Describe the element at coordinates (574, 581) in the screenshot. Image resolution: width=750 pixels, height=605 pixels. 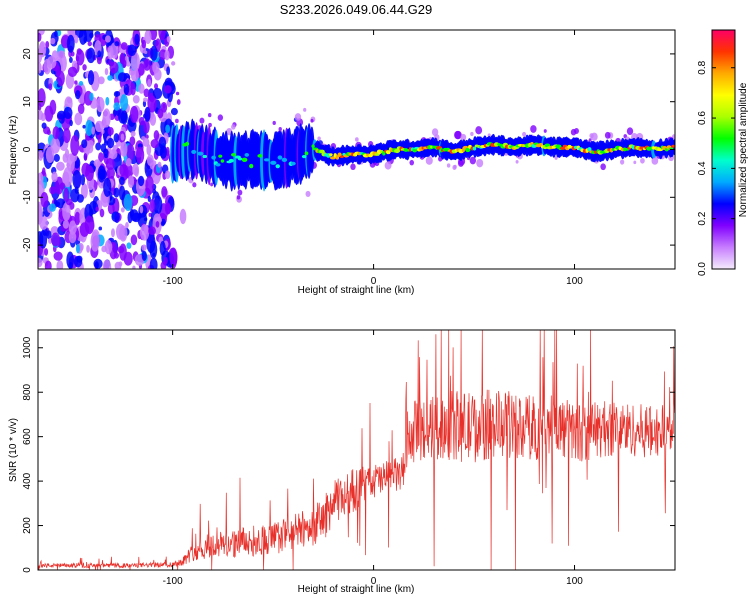
I see `x-tick-label: 100` at that location.